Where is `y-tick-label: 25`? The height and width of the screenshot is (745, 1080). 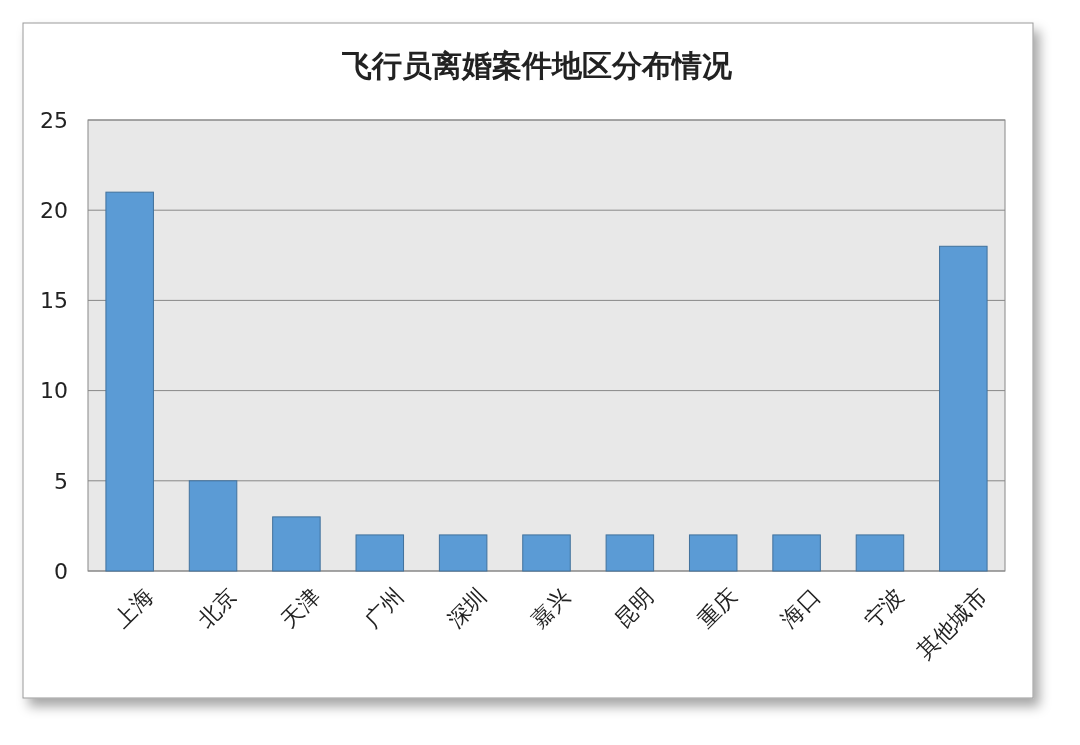 y-tick-label: 25 is located at coordinates (54, 120).